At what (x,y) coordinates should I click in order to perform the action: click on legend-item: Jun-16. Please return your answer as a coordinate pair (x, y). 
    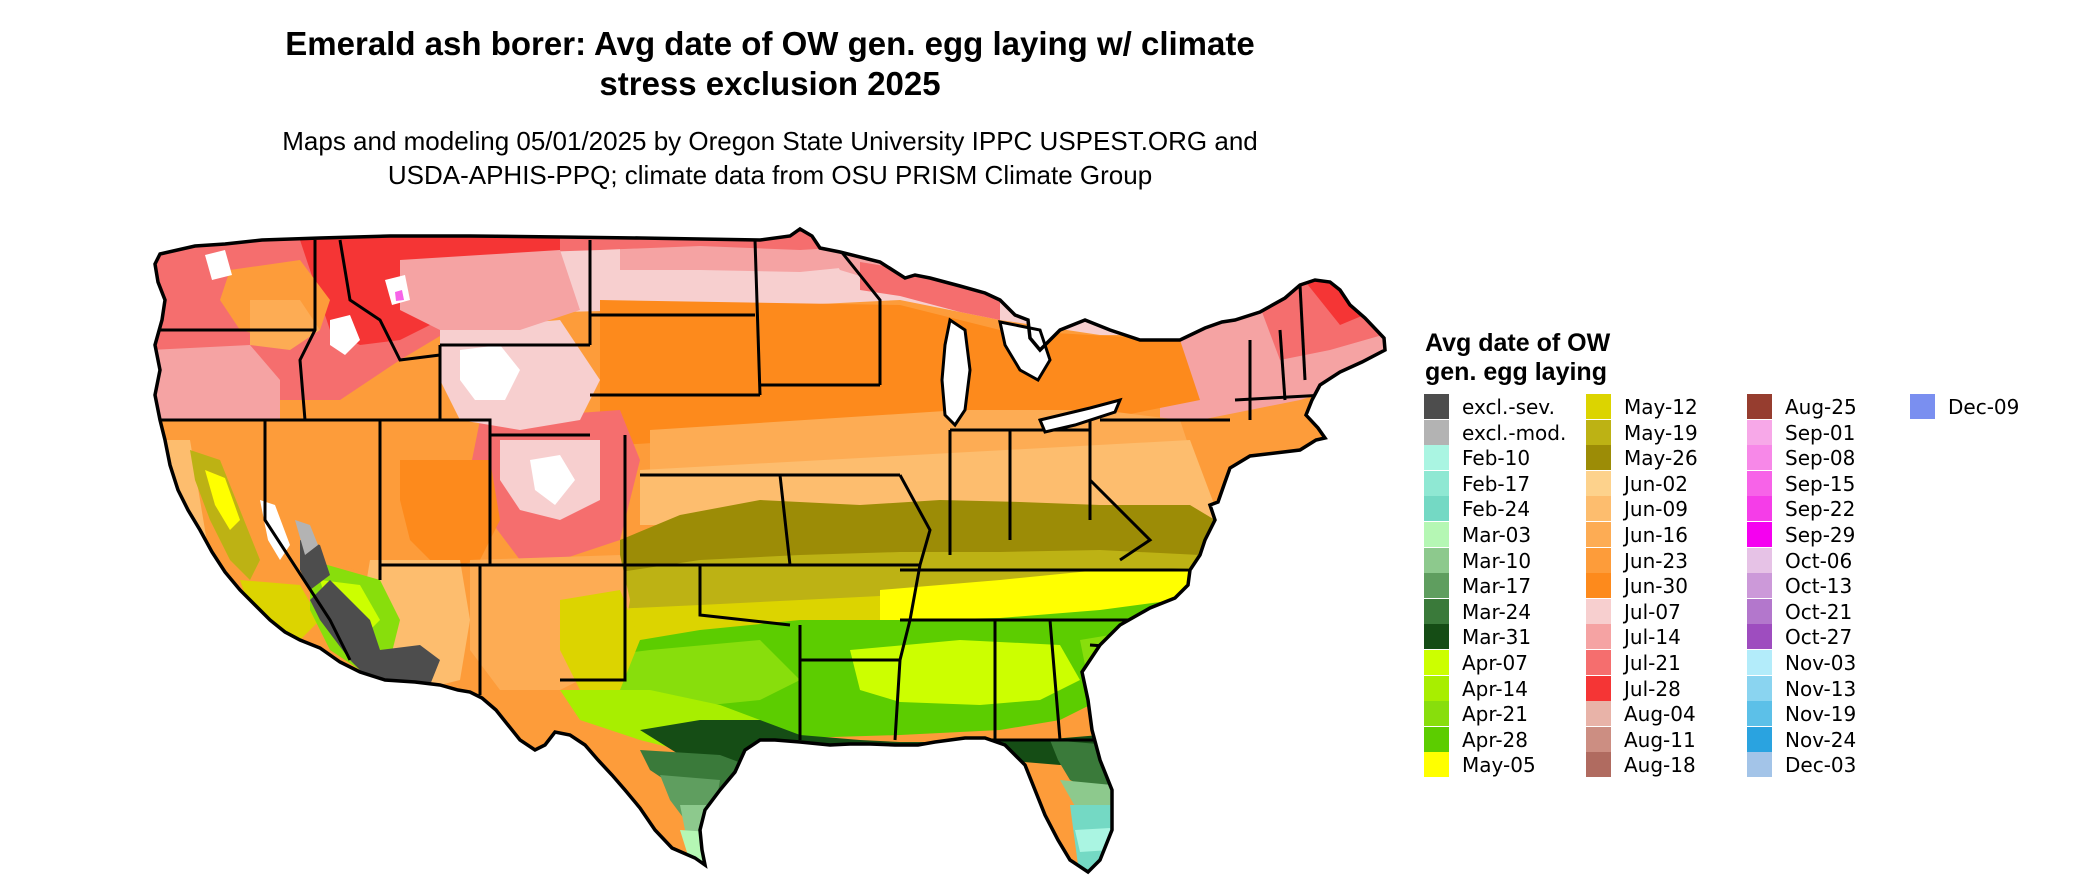
    Looking at the image, I should click on (1661, 534).